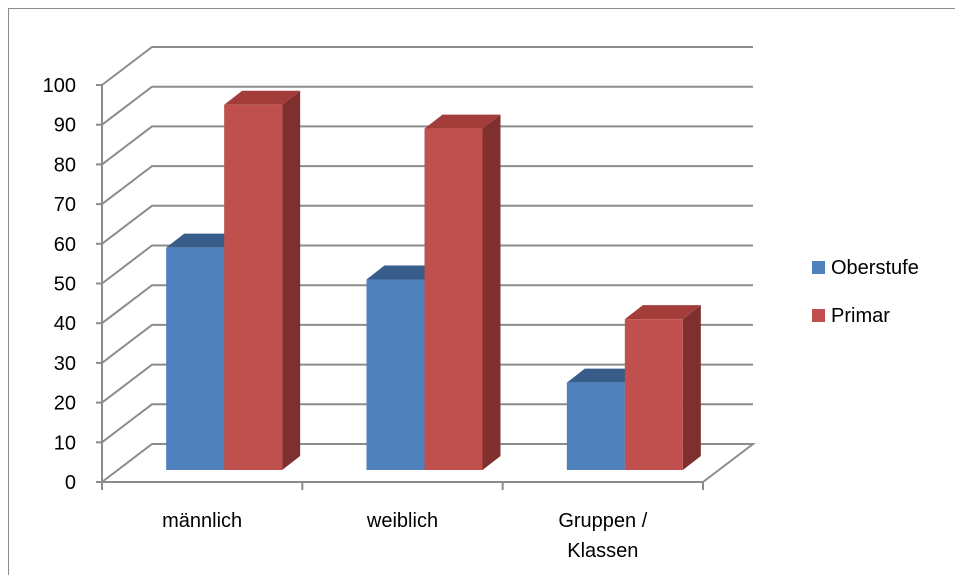 Image resolution: width=957 pixels, height=577 pixels. I want to click on legend-item-primar: Primar, so click(851, 316).